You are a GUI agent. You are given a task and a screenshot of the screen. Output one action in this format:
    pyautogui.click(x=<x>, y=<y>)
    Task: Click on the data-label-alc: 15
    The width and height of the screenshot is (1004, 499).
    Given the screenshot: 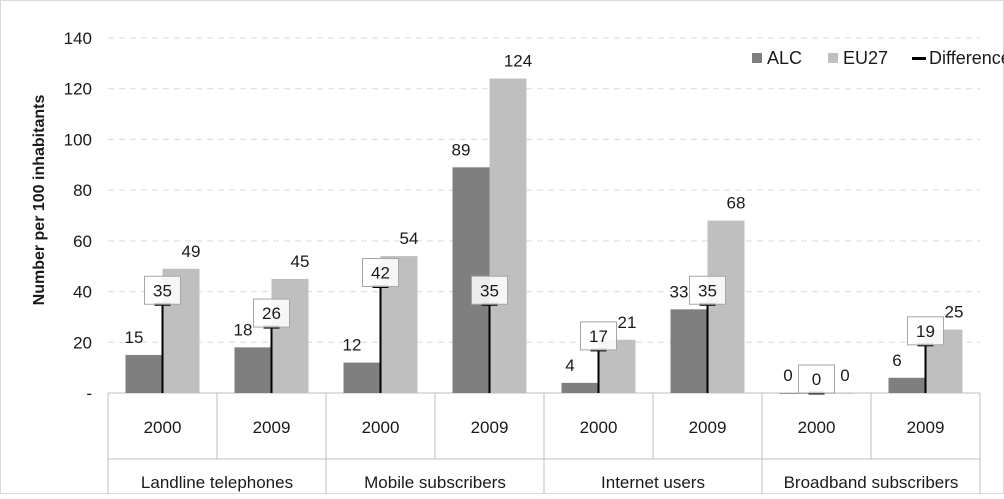 What is the action you would take?
    pyautogui.click(x=134, y=337)
    